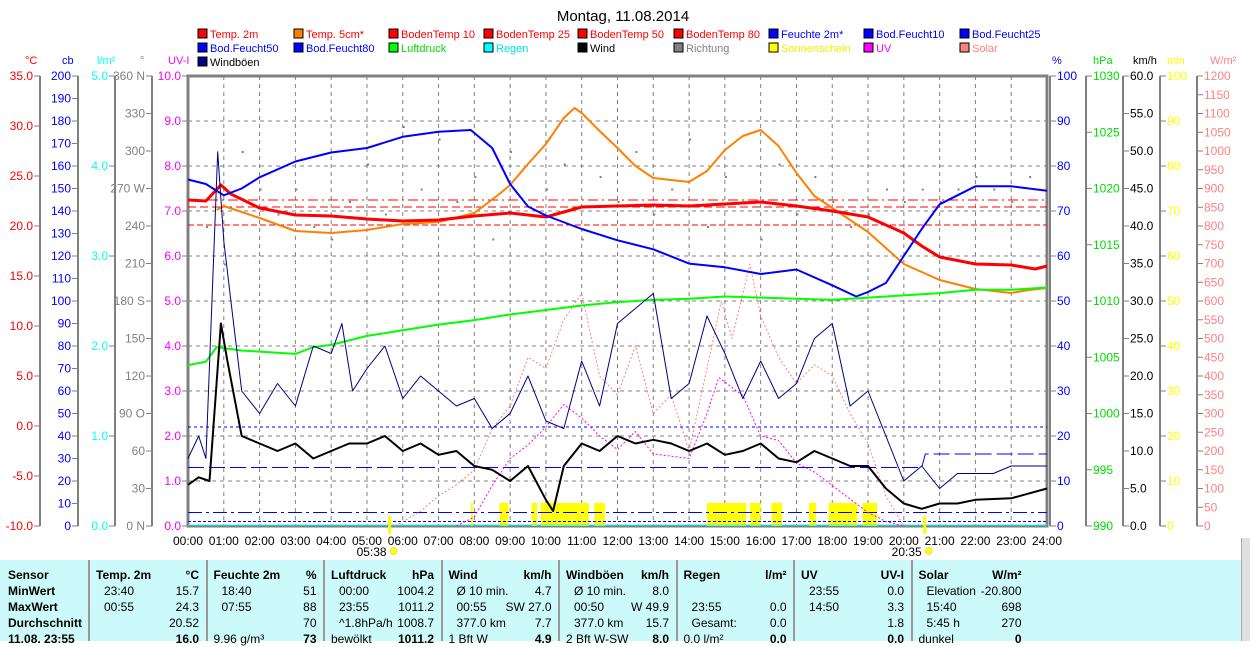 The width and height of the screenshot is (1250, 647). I want to click on cell-label: 07:55, so click(236, 607).